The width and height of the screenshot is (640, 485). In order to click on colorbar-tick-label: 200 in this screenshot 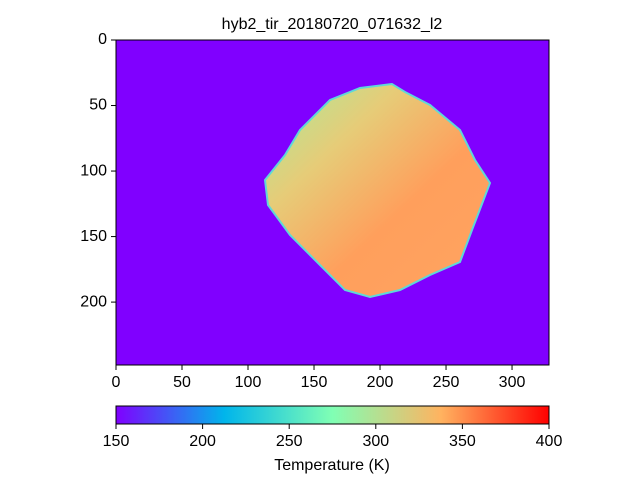, I will do `click(202, 441)`.